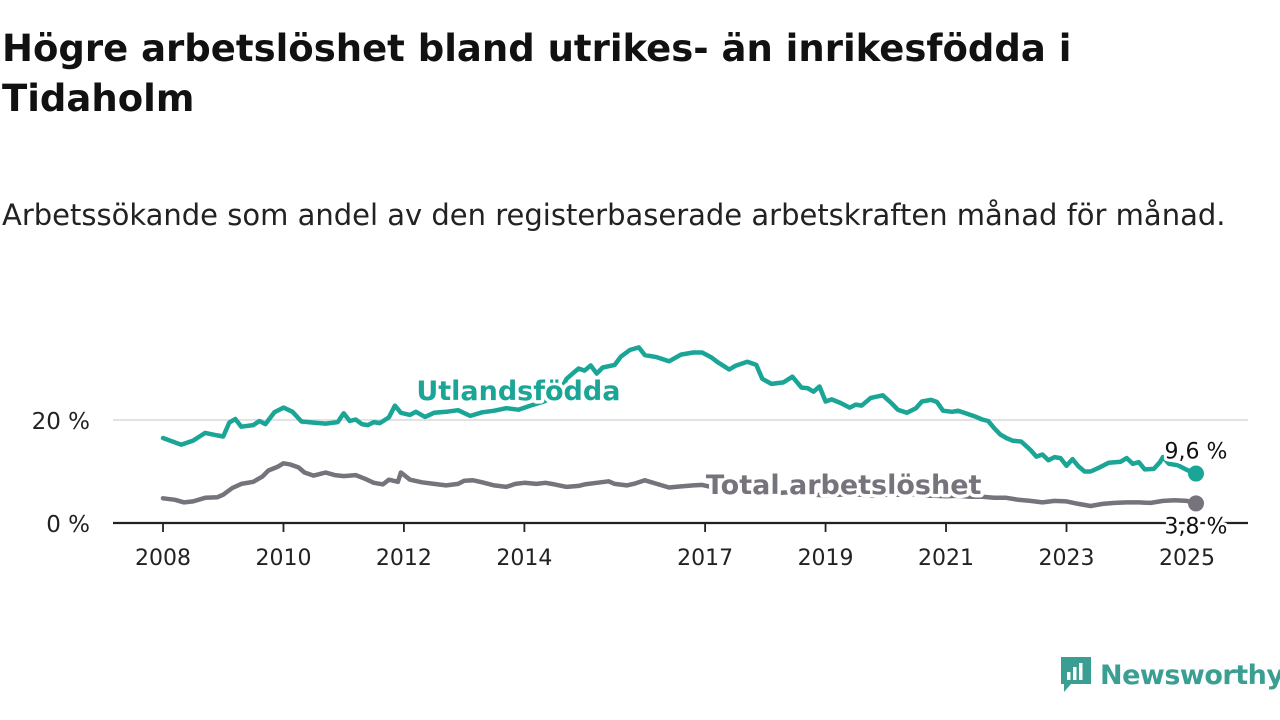  Describe the element at coordinates (826, 558) in the screenshot. I see `x-tick-label: 2019` at that location.